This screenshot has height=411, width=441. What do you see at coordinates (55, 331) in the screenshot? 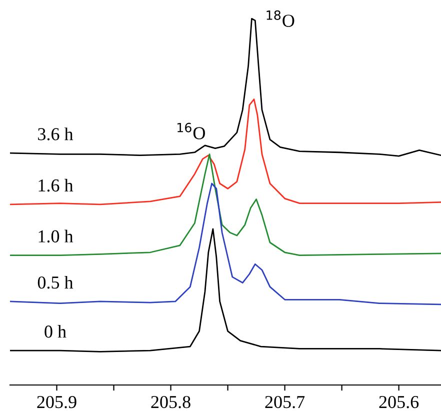
I see `series-label: 0 h` at bounding box center [55, 331].